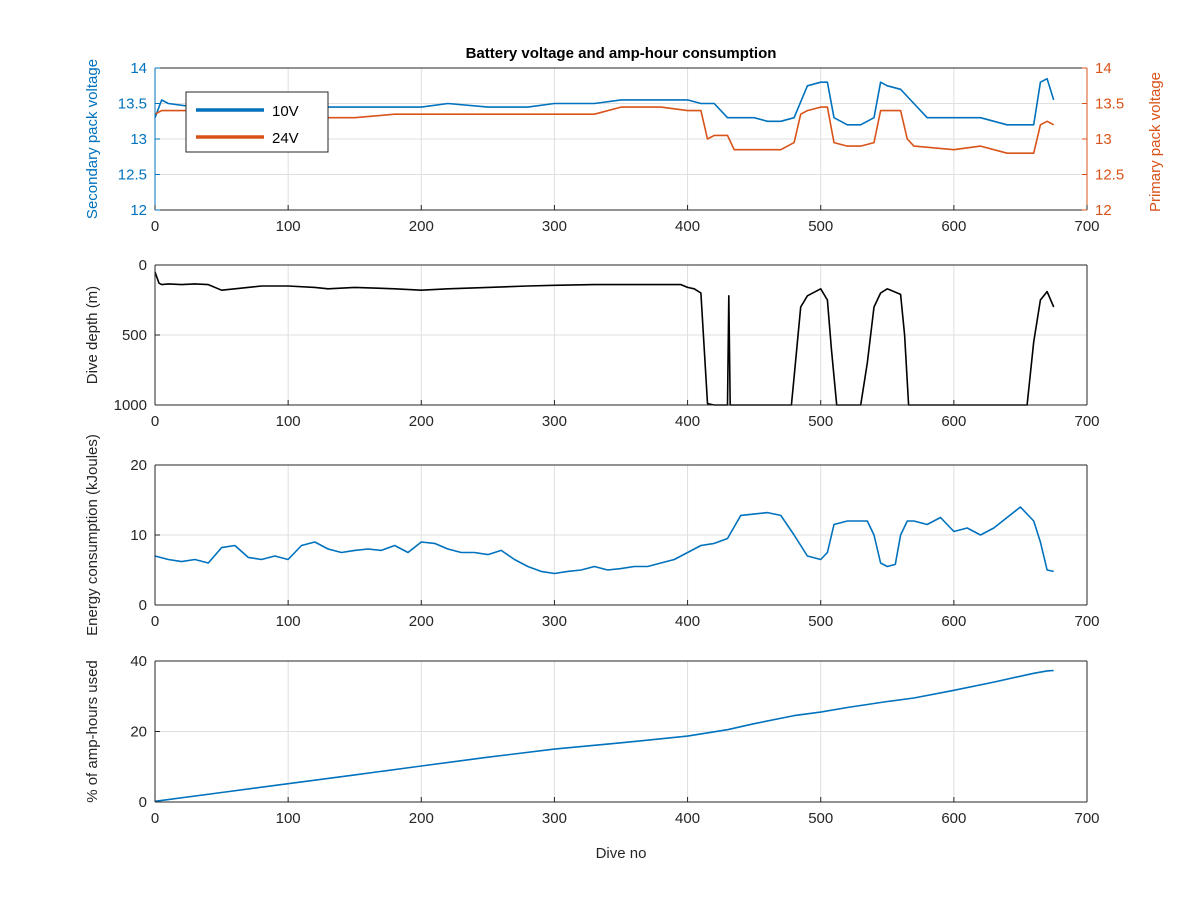 The image size is (1200, 905). I want to click on y-tick-label: 13, so click(138, 139).